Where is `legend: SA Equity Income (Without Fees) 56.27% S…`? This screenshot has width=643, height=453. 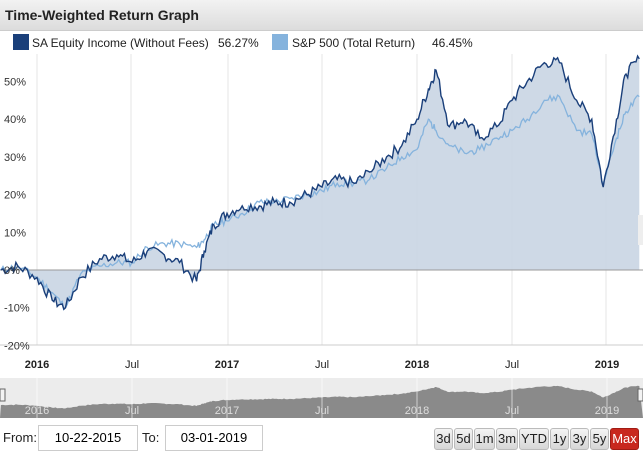
legend: SA Equity Income (Without Fees) 56.27% S… is located at coordinates (321, 42).